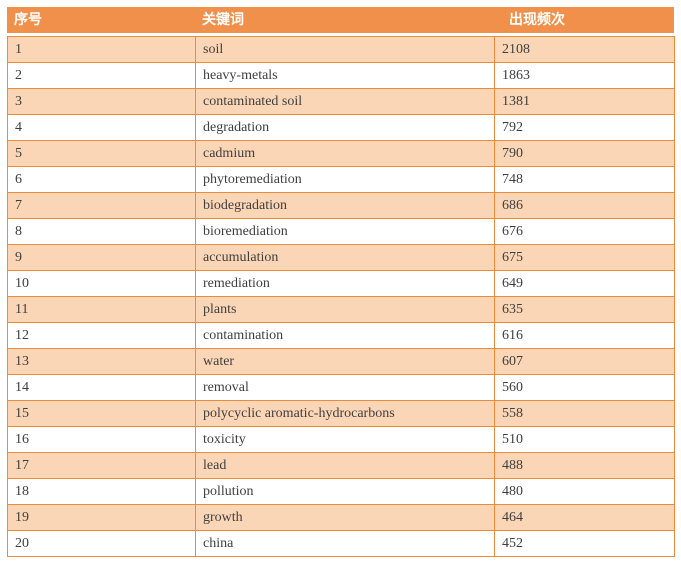  I want to click on header-frequency: 出现频次, so click(537, 20).